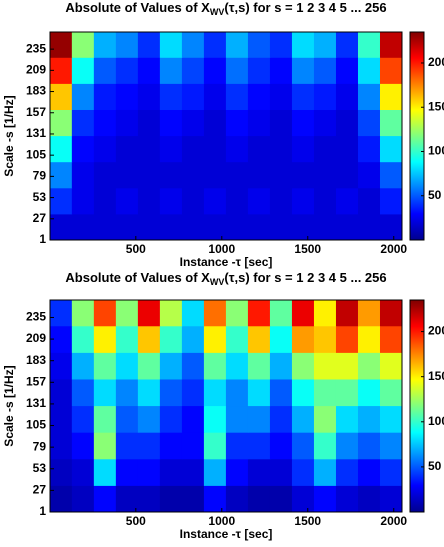 This screenshot has height=547, width=444. Describe the element at coordinates (40, 218) in the screenshot. I see `y-tick-label: 27` at that location.